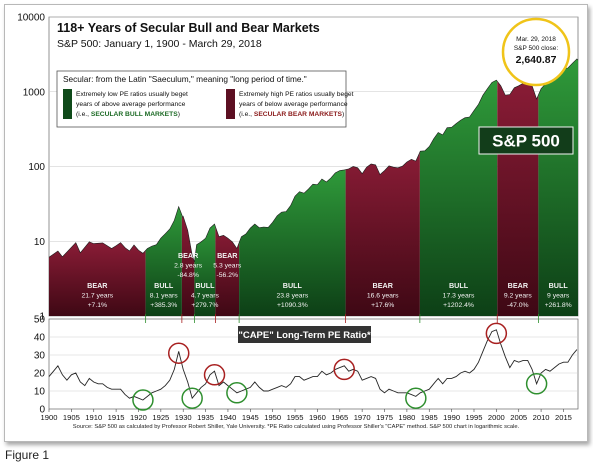 The height and width of the screenshot is (464, 593). I want to click on bull-period-label: BULL 17.3 years +1202.4%, so click(459, 295).